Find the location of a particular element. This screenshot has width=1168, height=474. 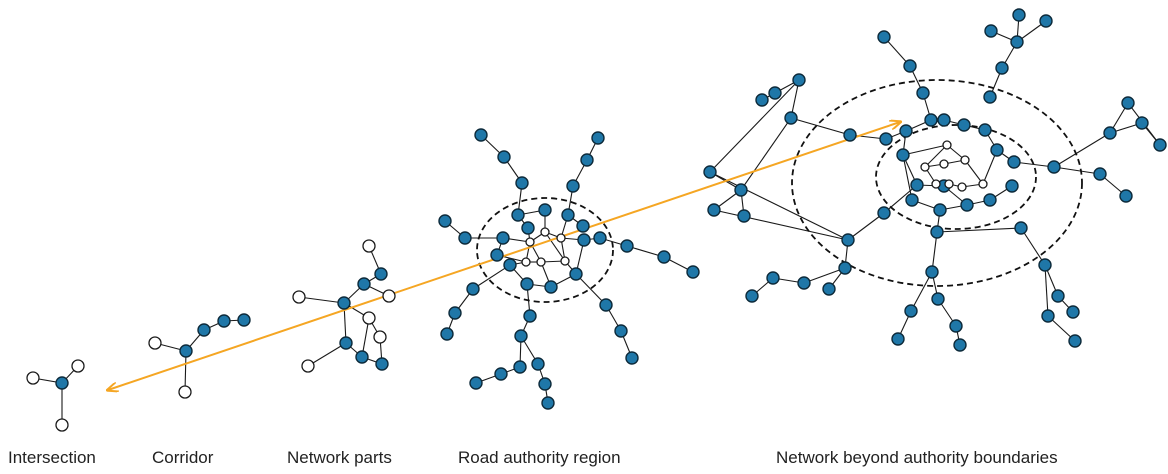

label-corridor: Corridor is located at coordinates (183, 457).